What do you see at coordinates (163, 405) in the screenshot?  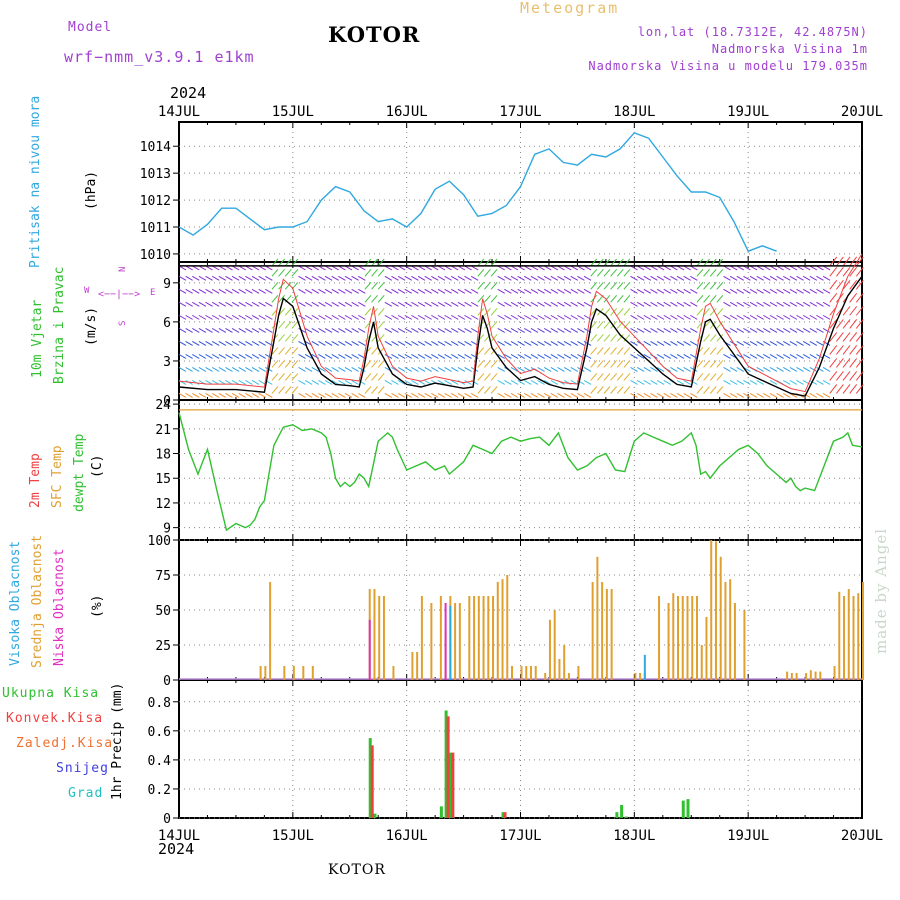 I see `ytick-label: 24` at bounding box center [163, 405].